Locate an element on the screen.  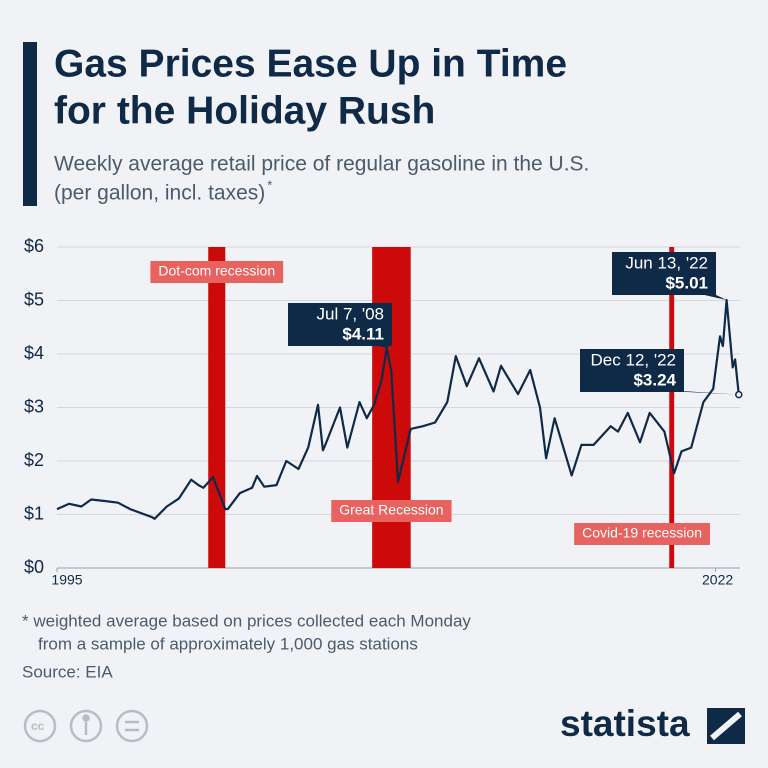
annotation: Dec 12, '22$3.24 is located at coordinates (659, 372).